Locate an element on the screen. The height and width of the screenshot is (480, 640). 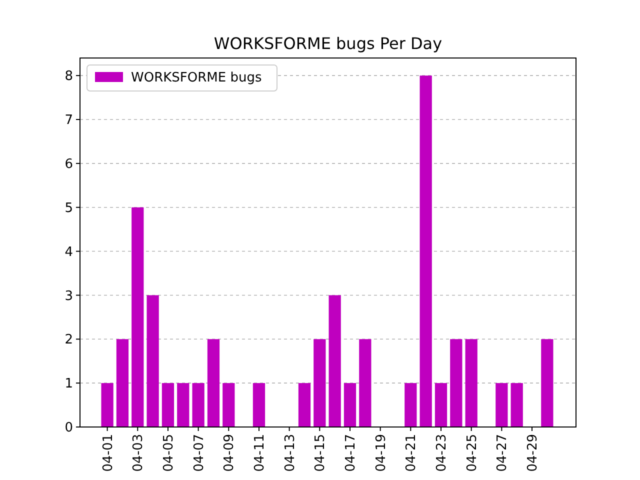
y-tick-label: 0 is located at coordinates (68, 428).